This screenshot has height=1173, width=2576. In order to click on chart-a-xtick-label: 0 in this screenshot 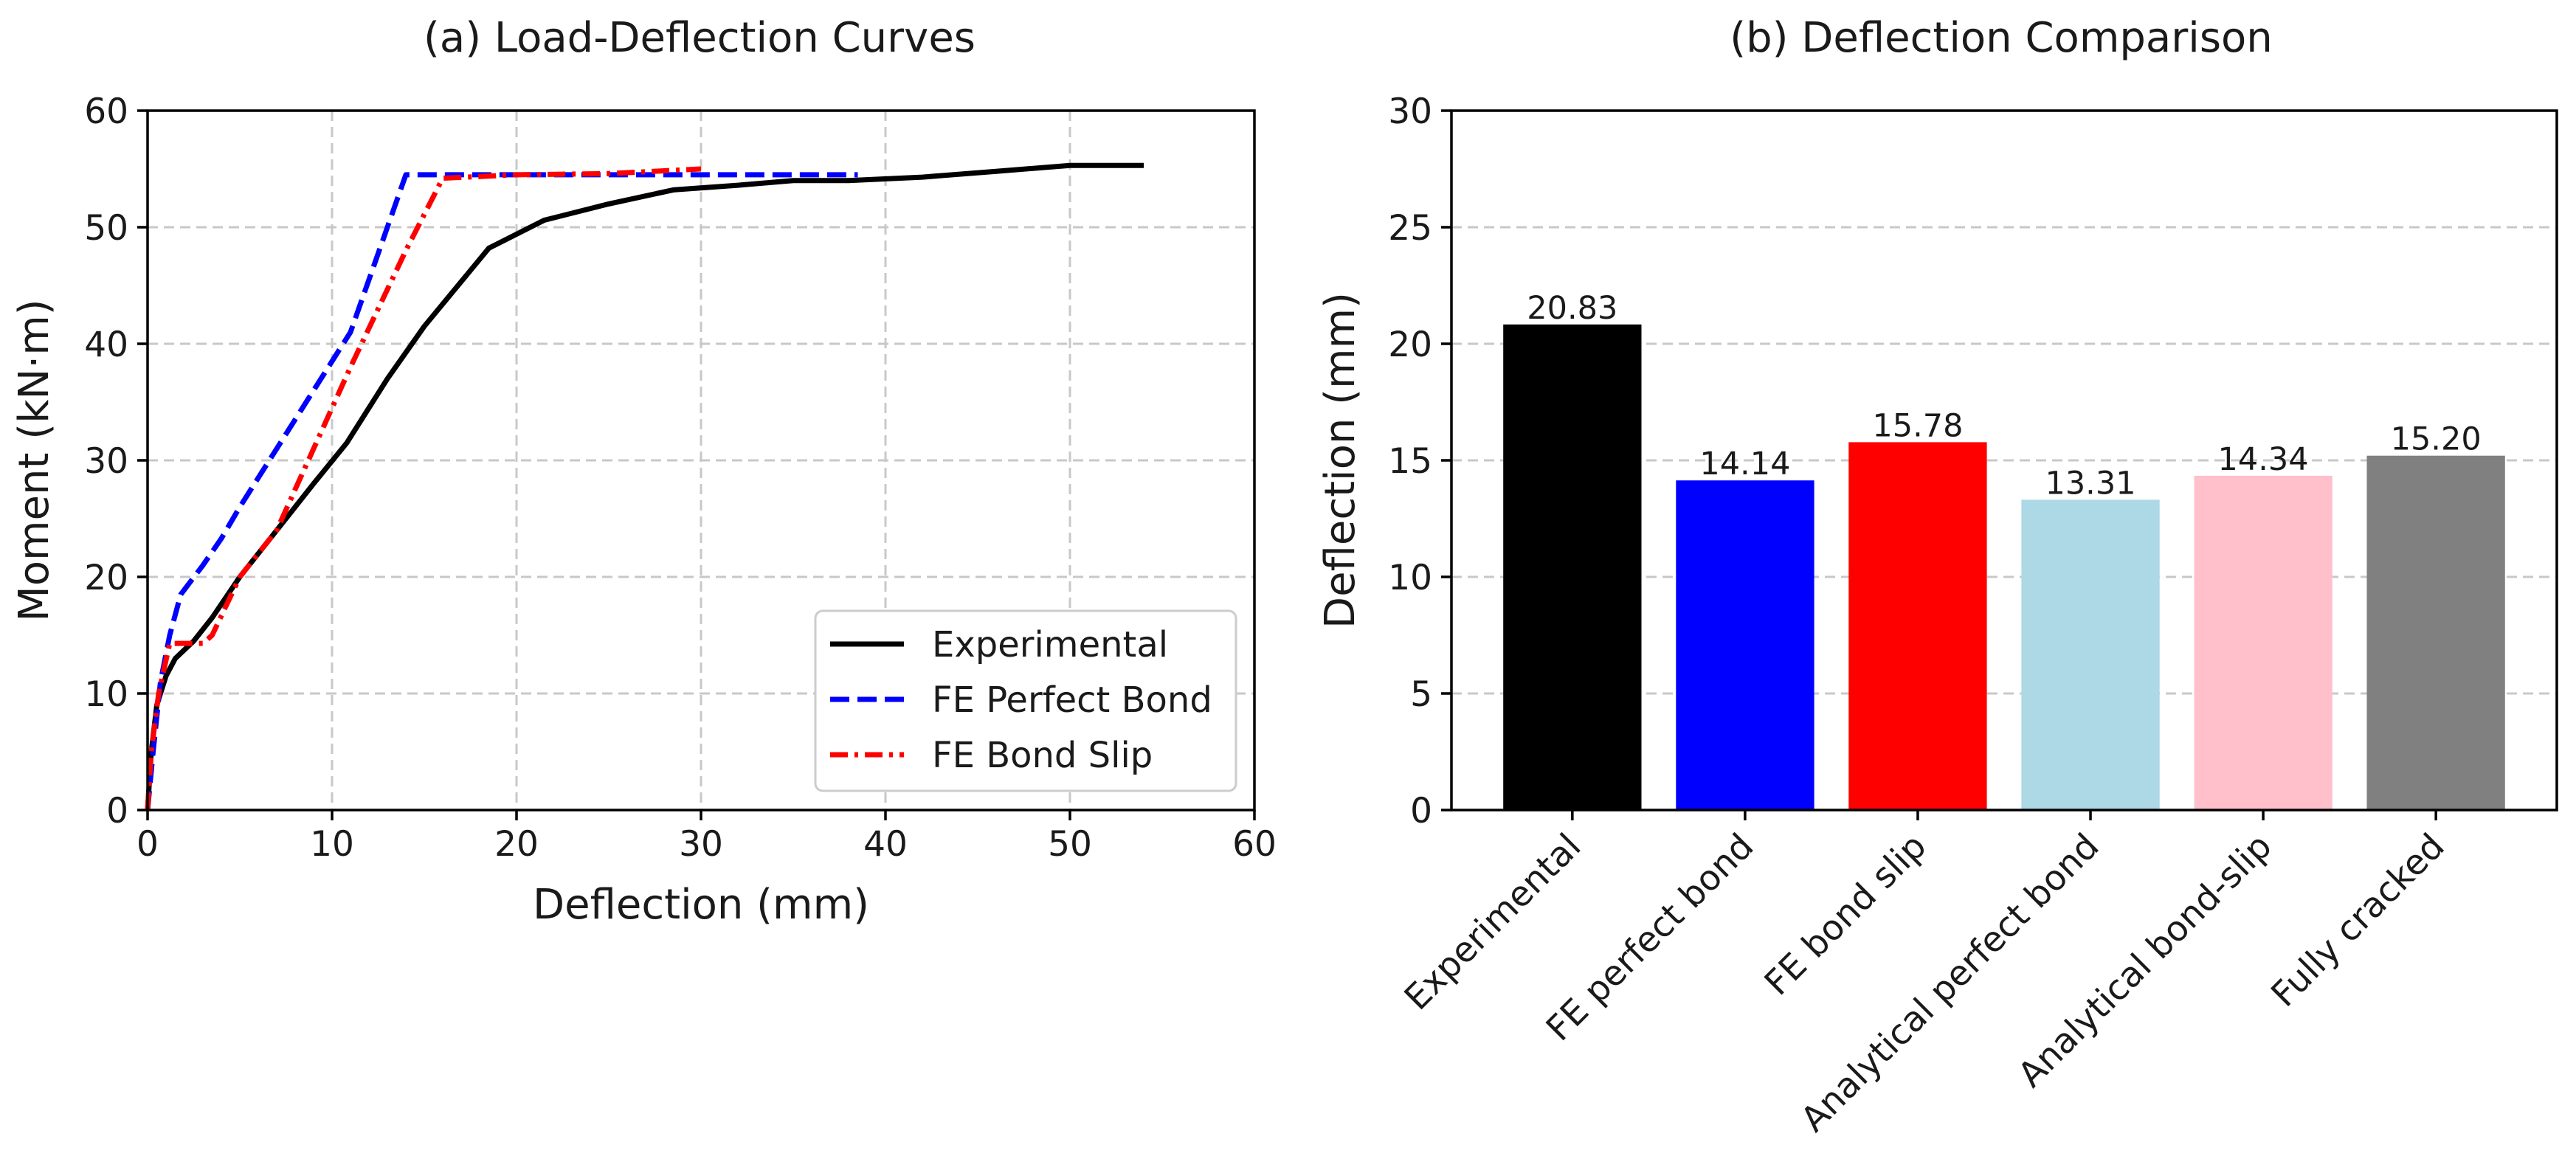, I will do `click(148, 844)`.